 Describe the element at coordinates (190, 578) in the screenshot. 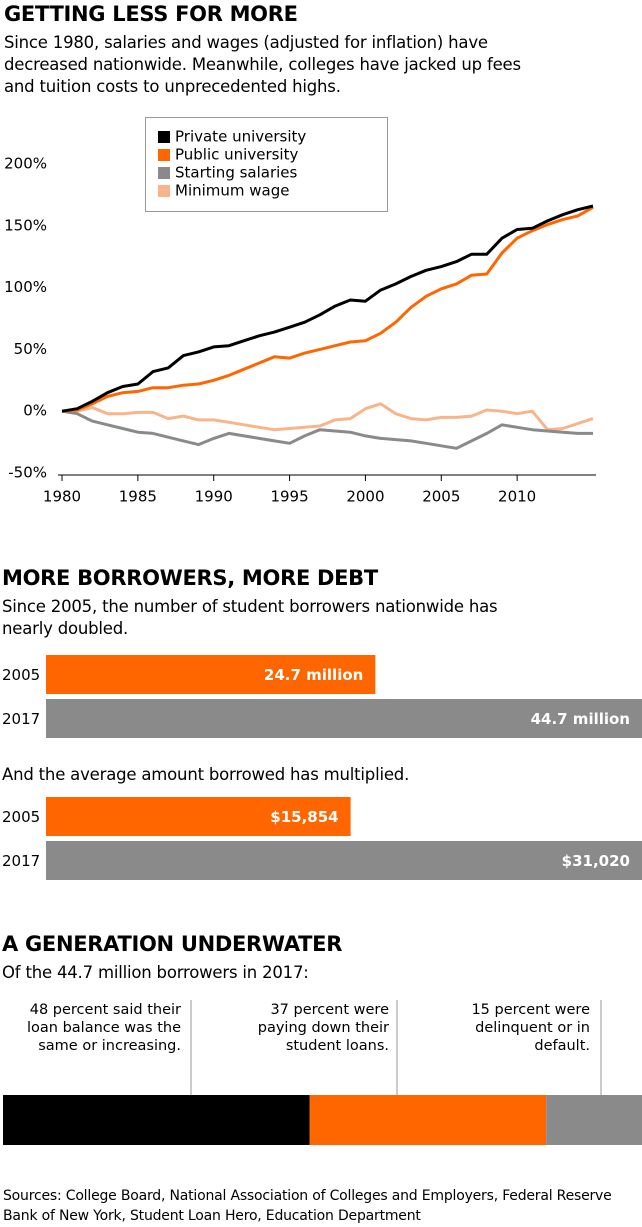

I see `chart-title: MORE BORROWERS, MORE DEBT` at that location.